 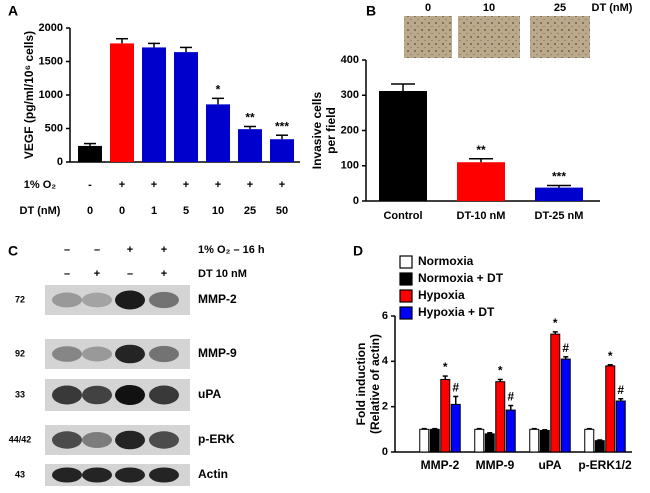 What do you see at coordinates (549, 465) in the screenshot?
I see `x-tick-label: uPA` at bounding box center [549, 465].